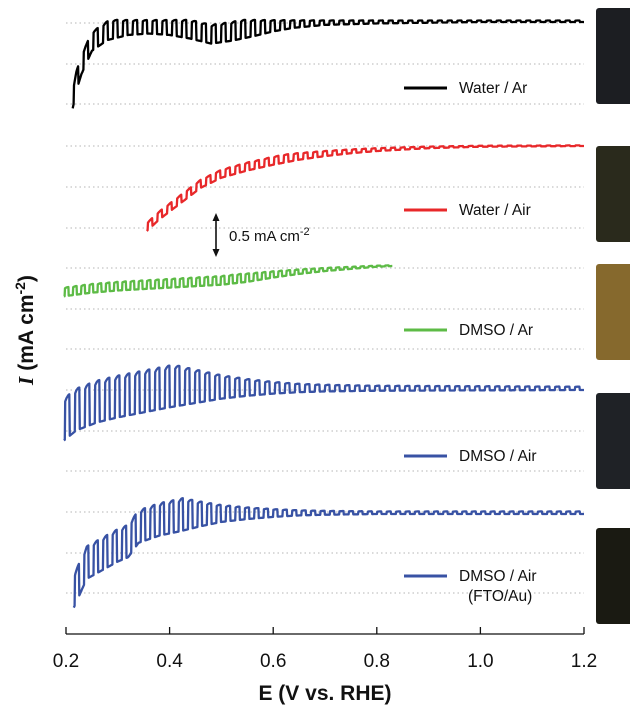  What do you see at coordinates (325, 649) in the screenshot?
I see `x-ticks: 0.2 0.4 0.6 0.8 1.0 1.2` at bounding box center [325, 649].